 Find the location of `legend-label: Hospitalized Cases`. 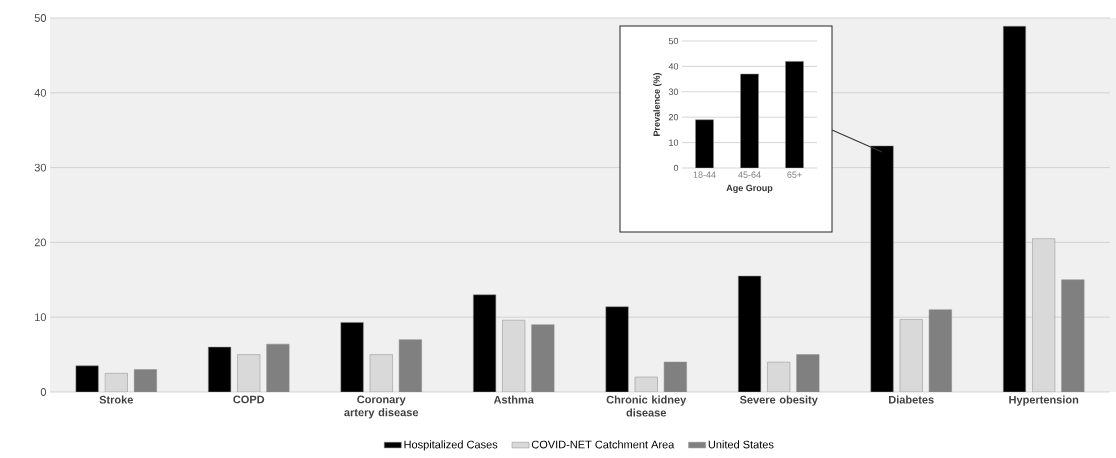

legend-label: Hospitalized Cases is located at coordinates (451, 445).